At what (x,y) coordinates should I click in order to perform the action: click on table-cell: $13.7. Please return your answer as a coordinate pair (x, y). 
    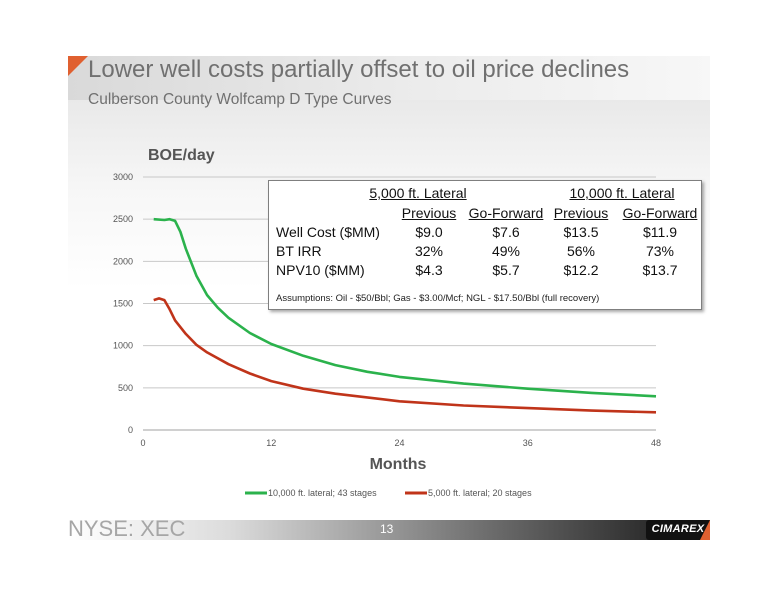
    Looking at the image, I should click on (660, 270).